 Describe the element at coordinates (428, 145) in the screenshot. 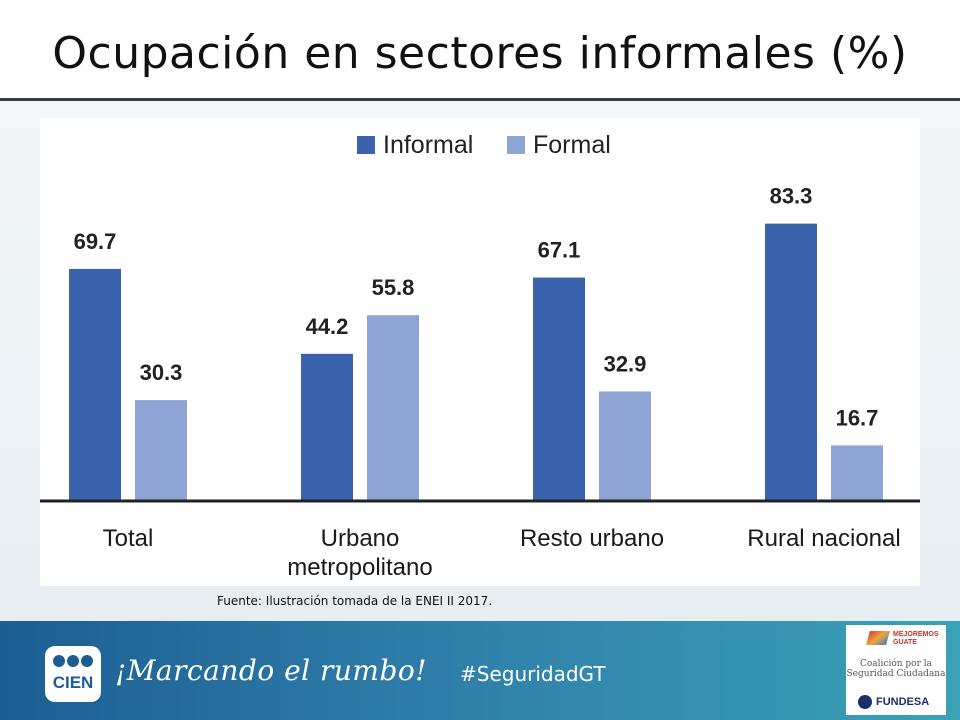

I see `legend-label-informal: Informal` at that location.